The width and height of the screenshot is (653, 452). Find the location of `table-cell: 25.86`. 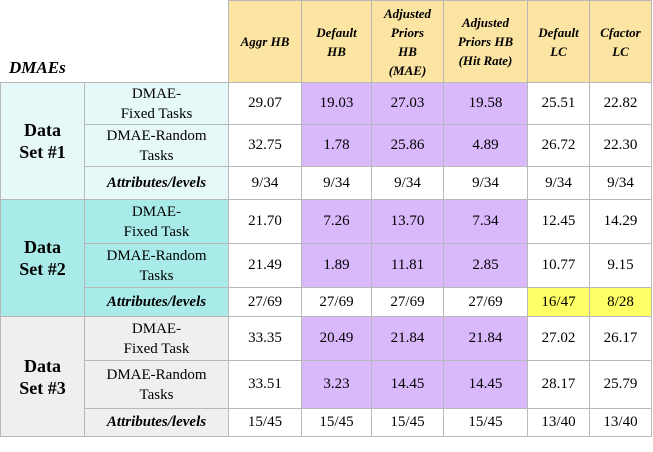

table-cell: 25.86 is located at coordinates (407, 145).